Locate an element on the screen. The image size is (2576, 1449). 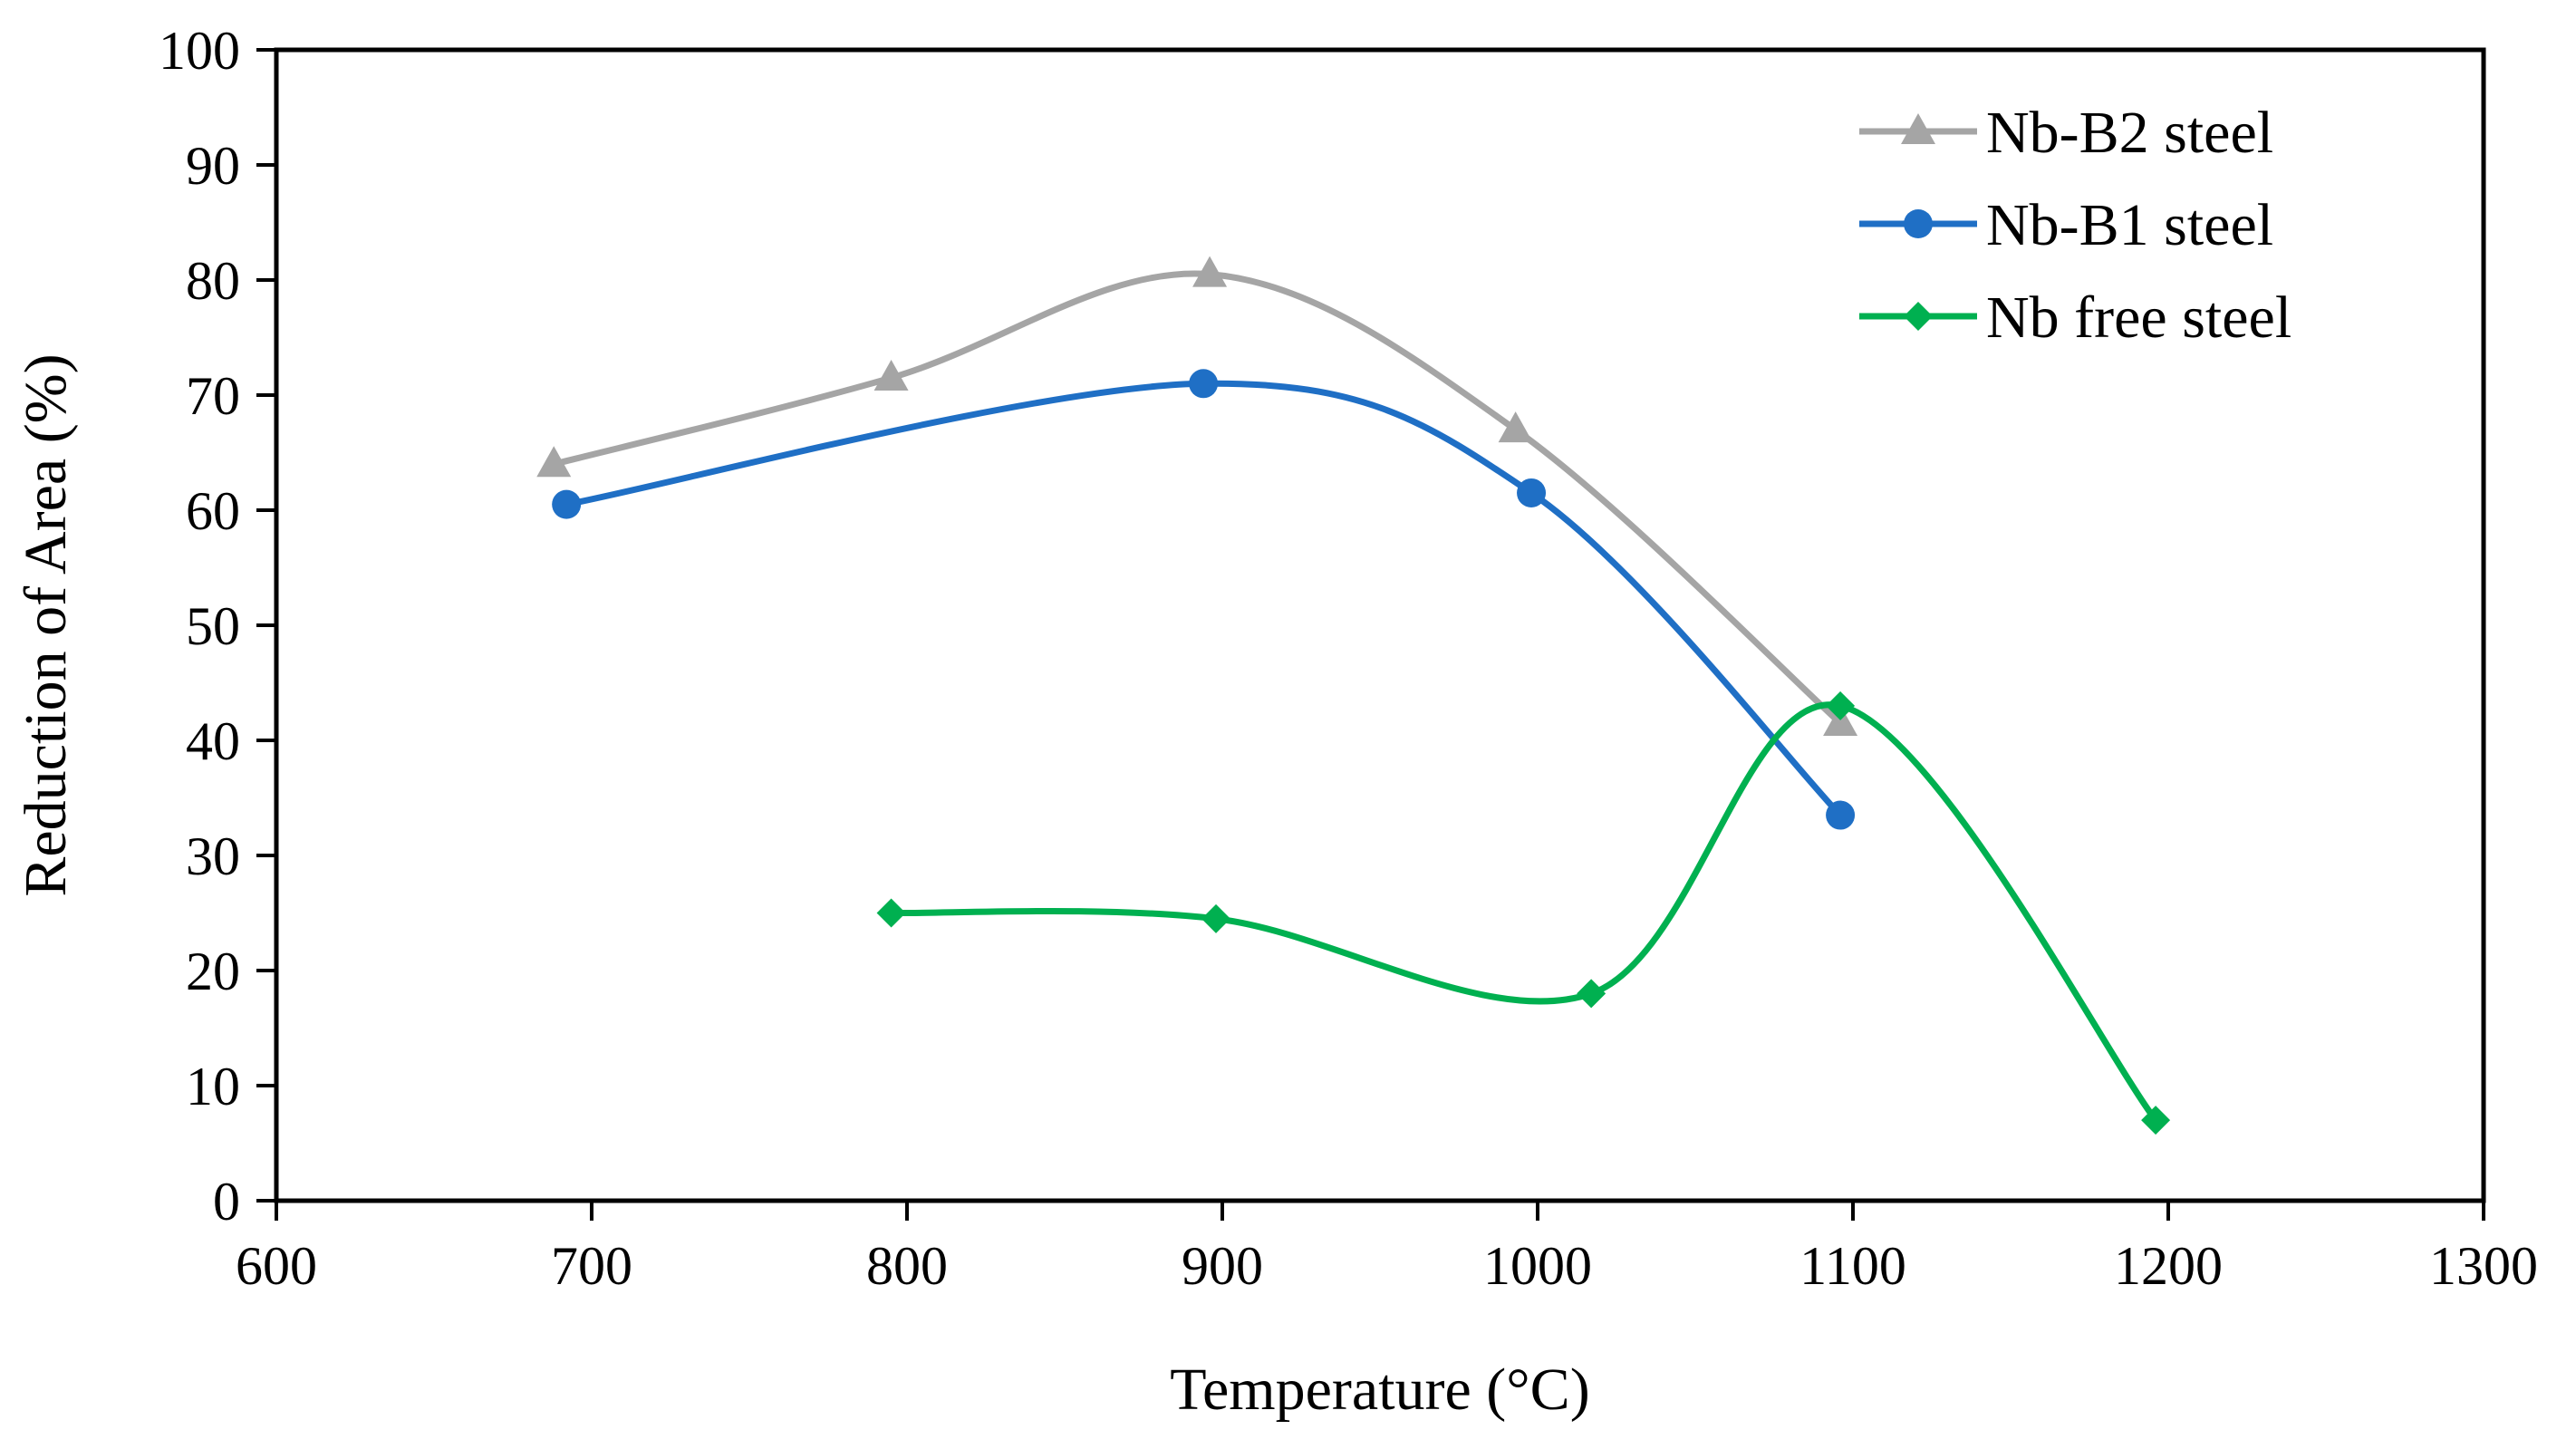
legend: Nb-B2 steel Nb-B1 steel Nb free steel is located at coordinates (2075, 226).